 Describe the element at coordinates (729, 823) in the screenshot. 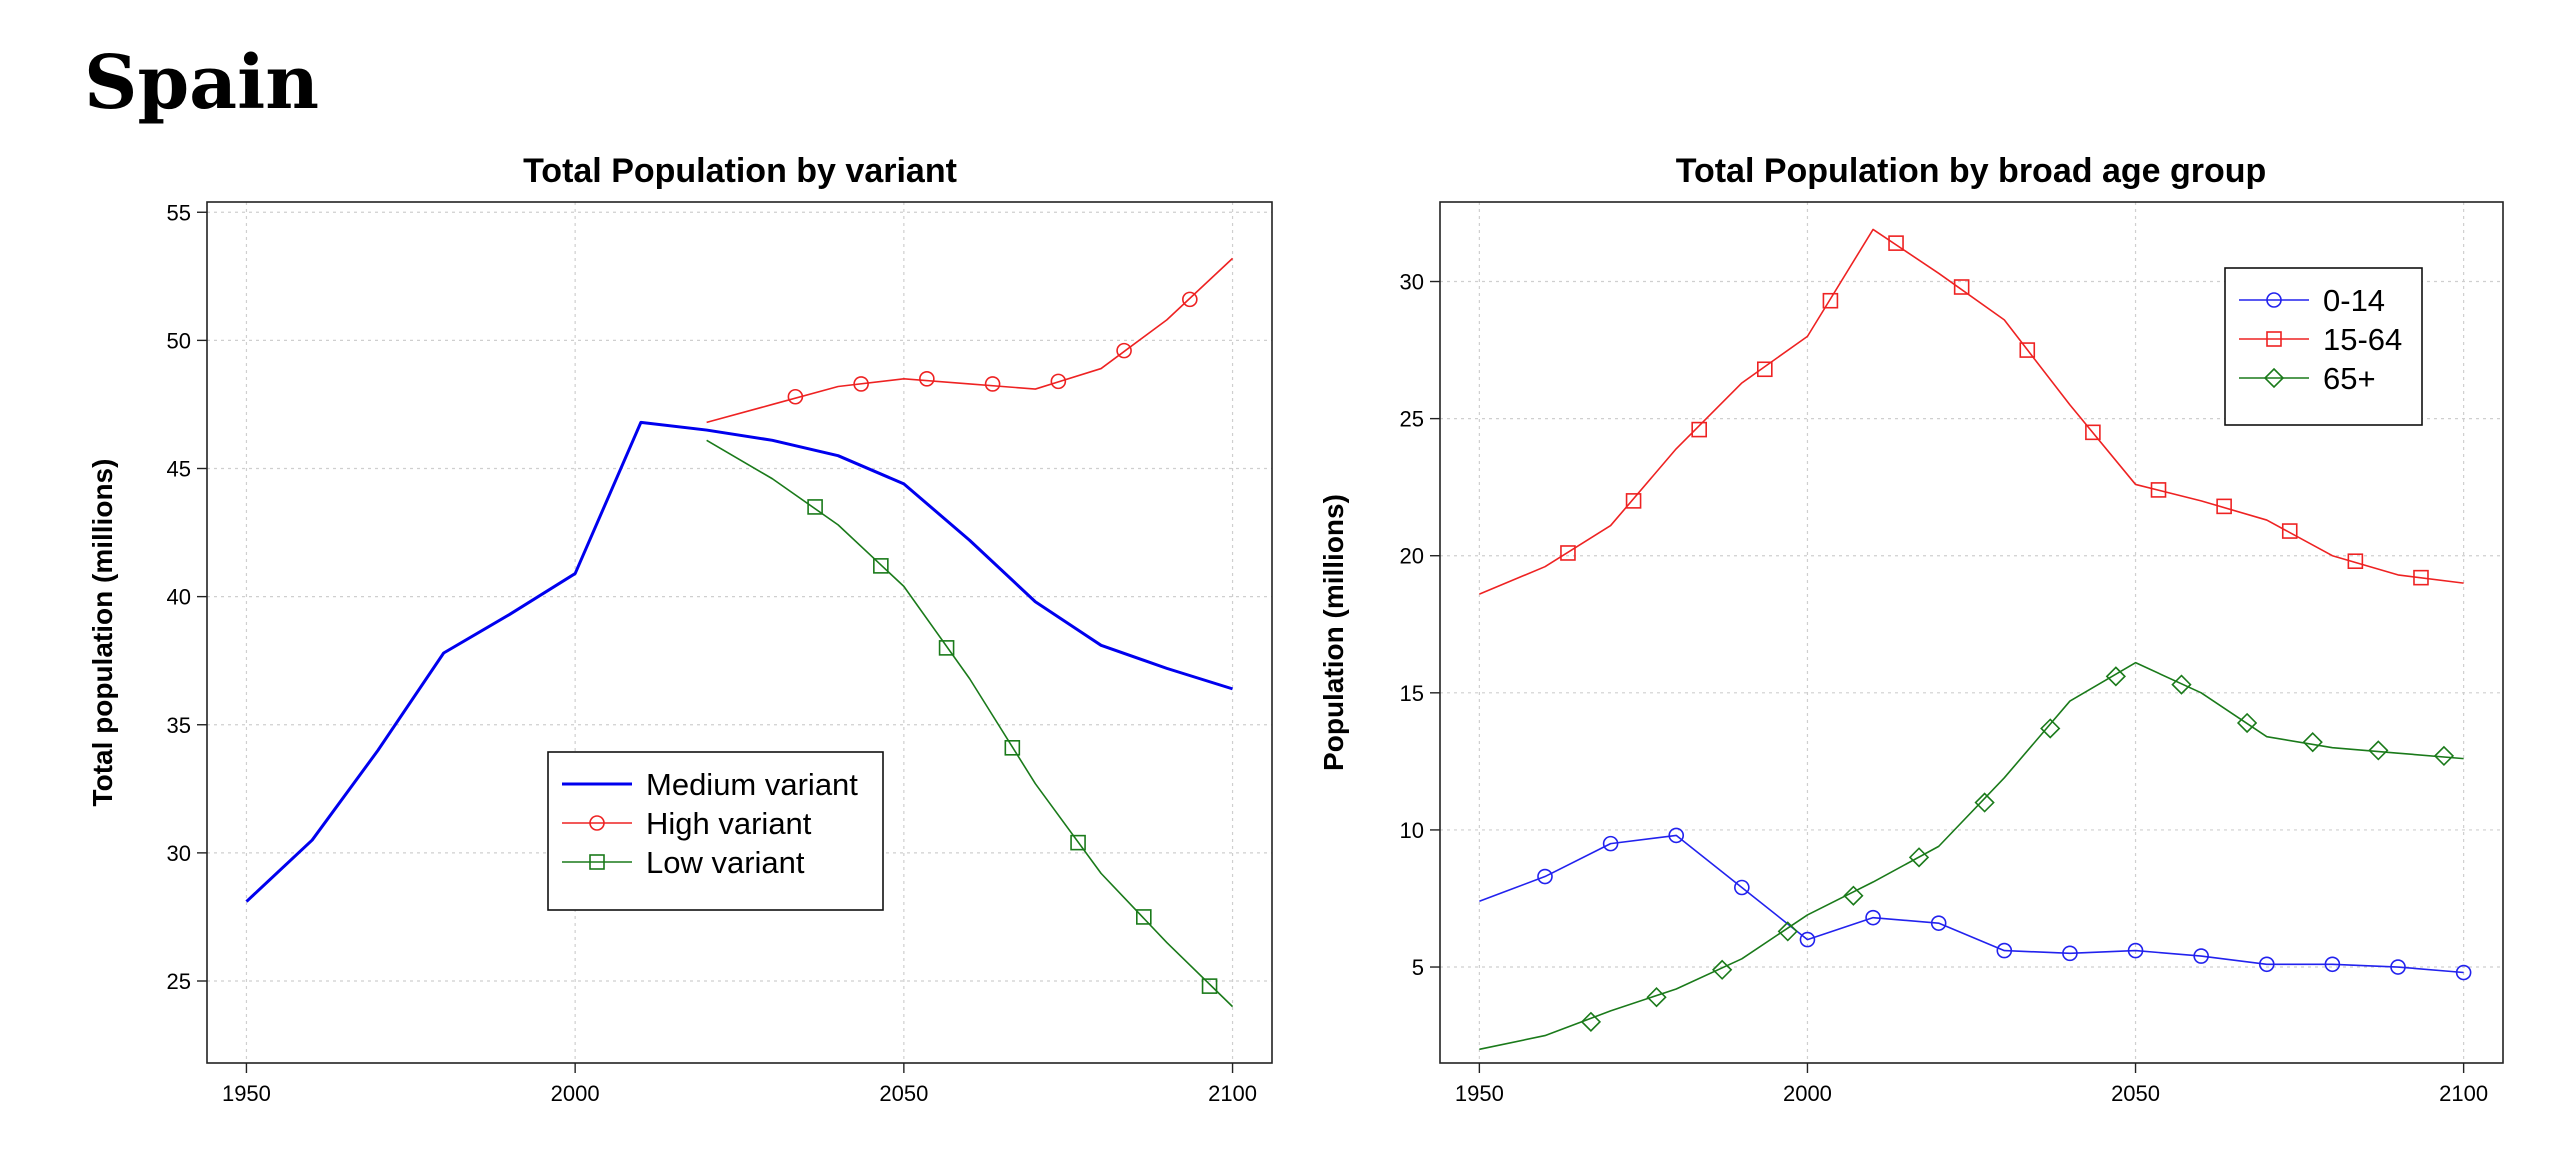

I see `legend-label: High variant` at that location.